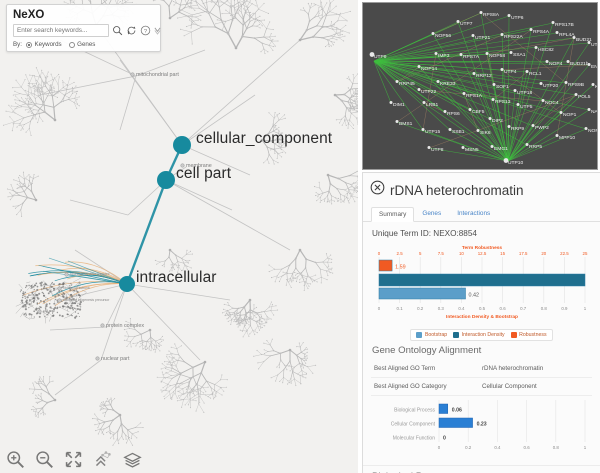 The width and height of the screenshot is (600, 473). Describe the element at coordinates (593, 131) in the screenshot. I see `gene-node-label: NOP6` at that location.